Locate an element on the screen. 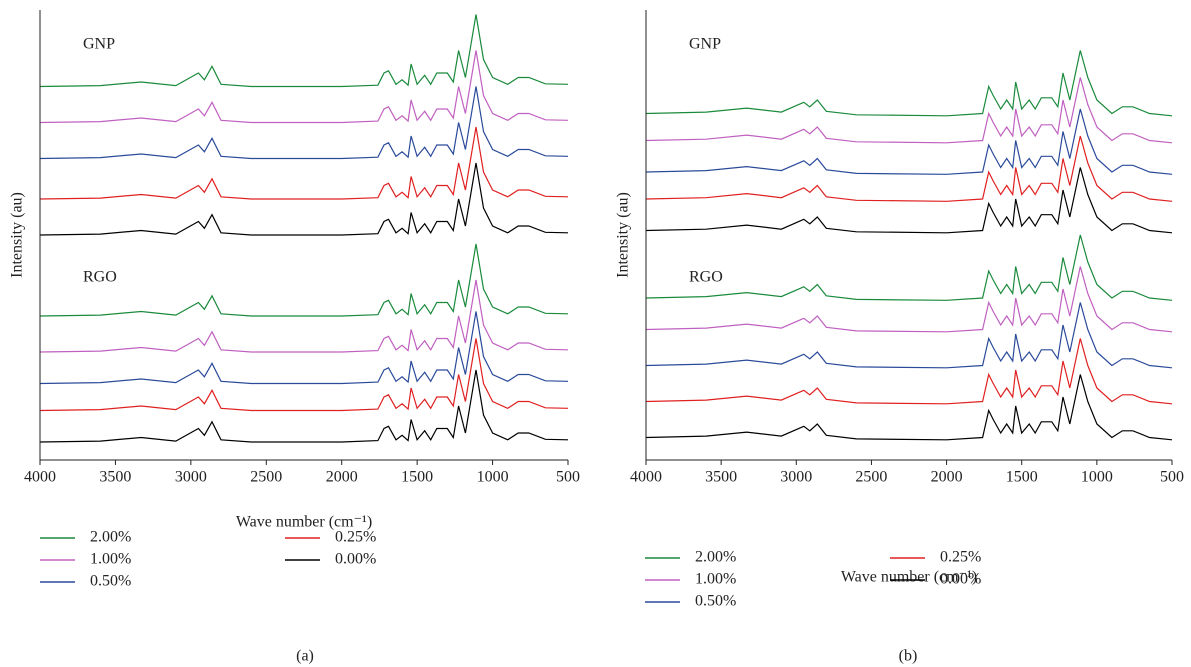  panel-caption: (b) is located at coordinates (908, 656).